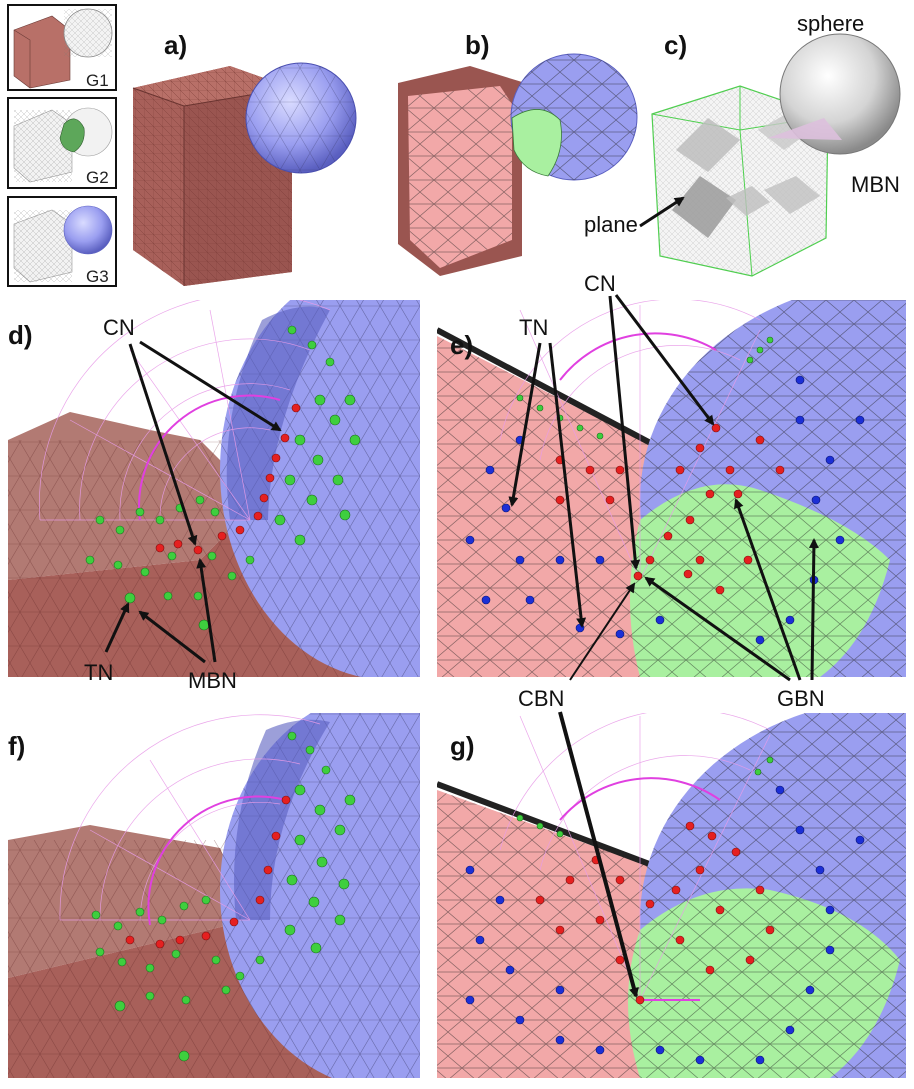 This screenshot has height=1089, width=914. I want to click on annotation-sphere: sphere, so click(830, 23).